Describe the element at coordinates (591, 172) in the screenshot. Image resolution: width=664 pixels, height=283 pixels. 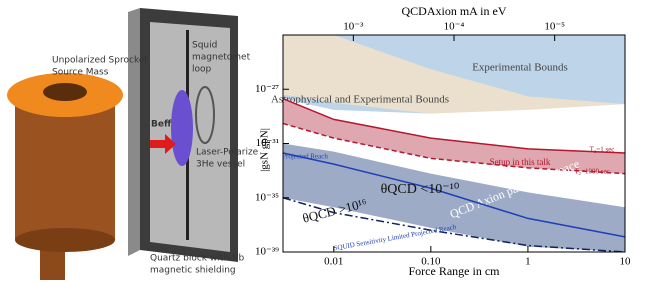
I see `annotation: T₂=1000 sec` at that location.